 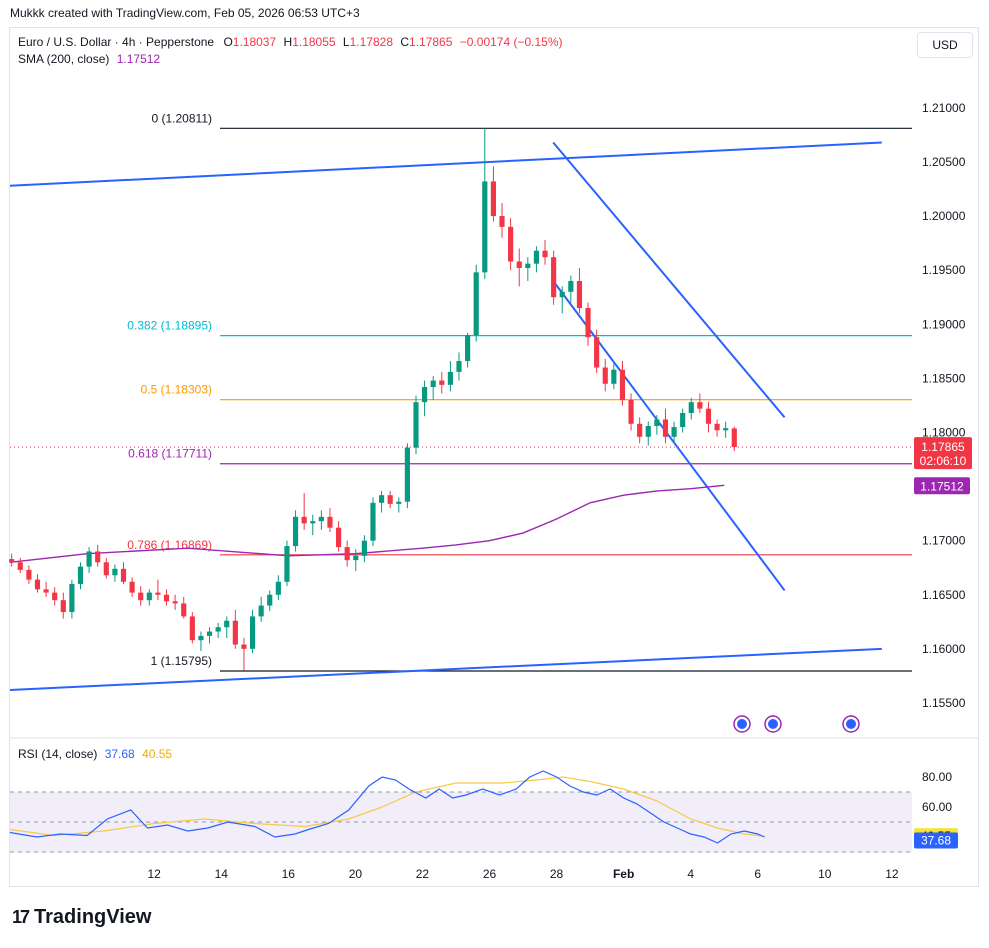 I want to click on sma-price-badge, so click(x=942, y=486).